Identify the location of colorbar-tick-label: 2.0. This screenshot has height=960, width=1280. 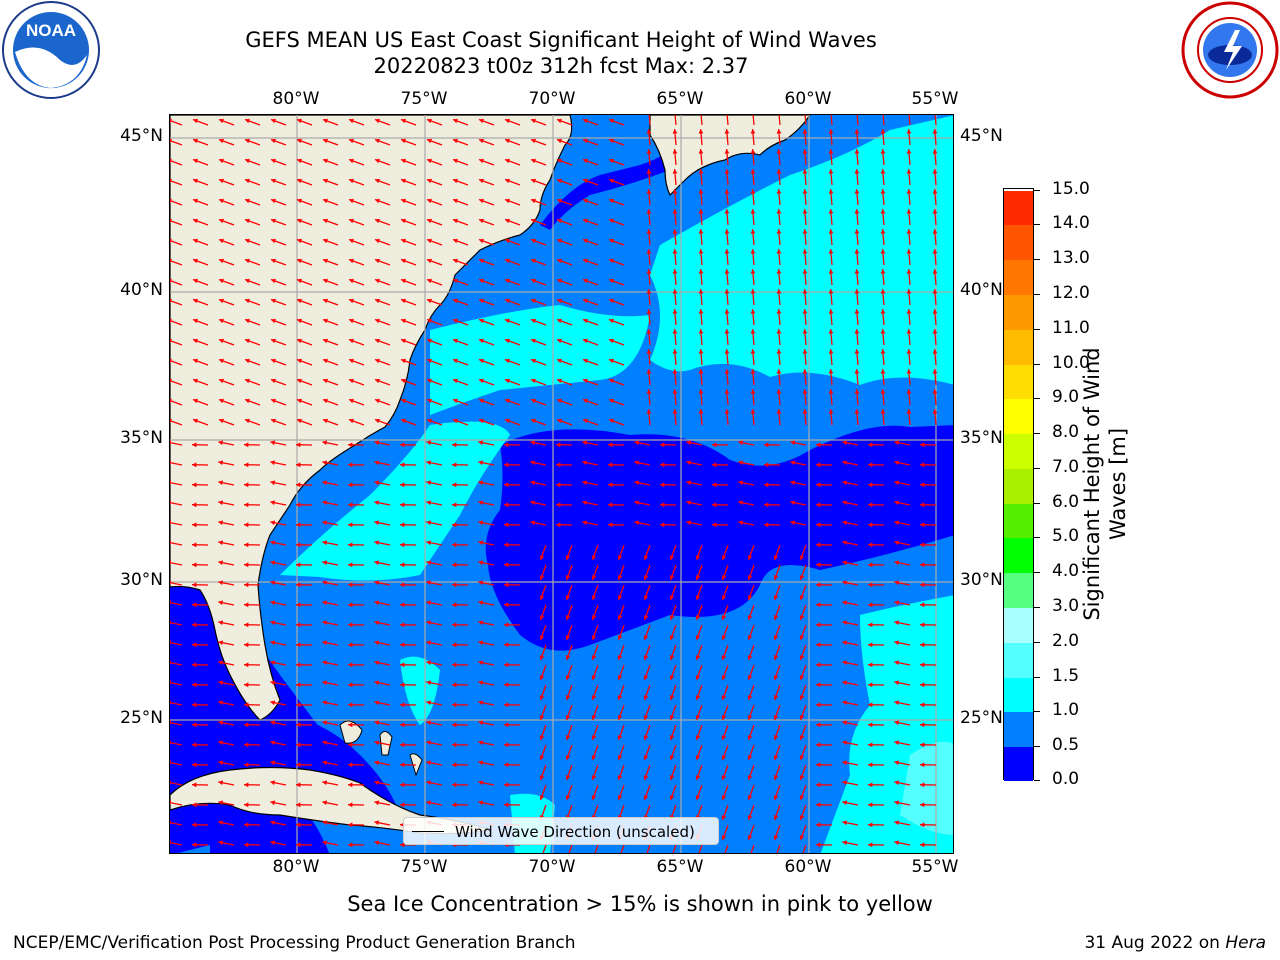
(1066, 641).